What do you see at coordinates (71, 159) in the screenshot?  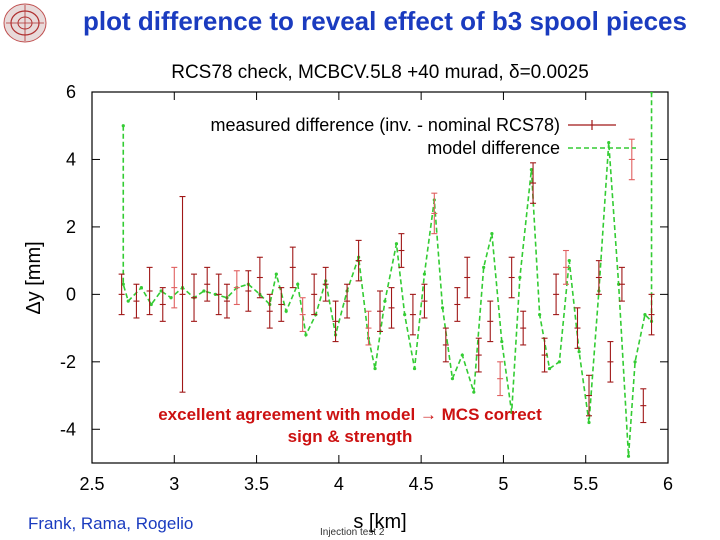 I see `y-tick-label: 4` at bounding box center [71, 159].